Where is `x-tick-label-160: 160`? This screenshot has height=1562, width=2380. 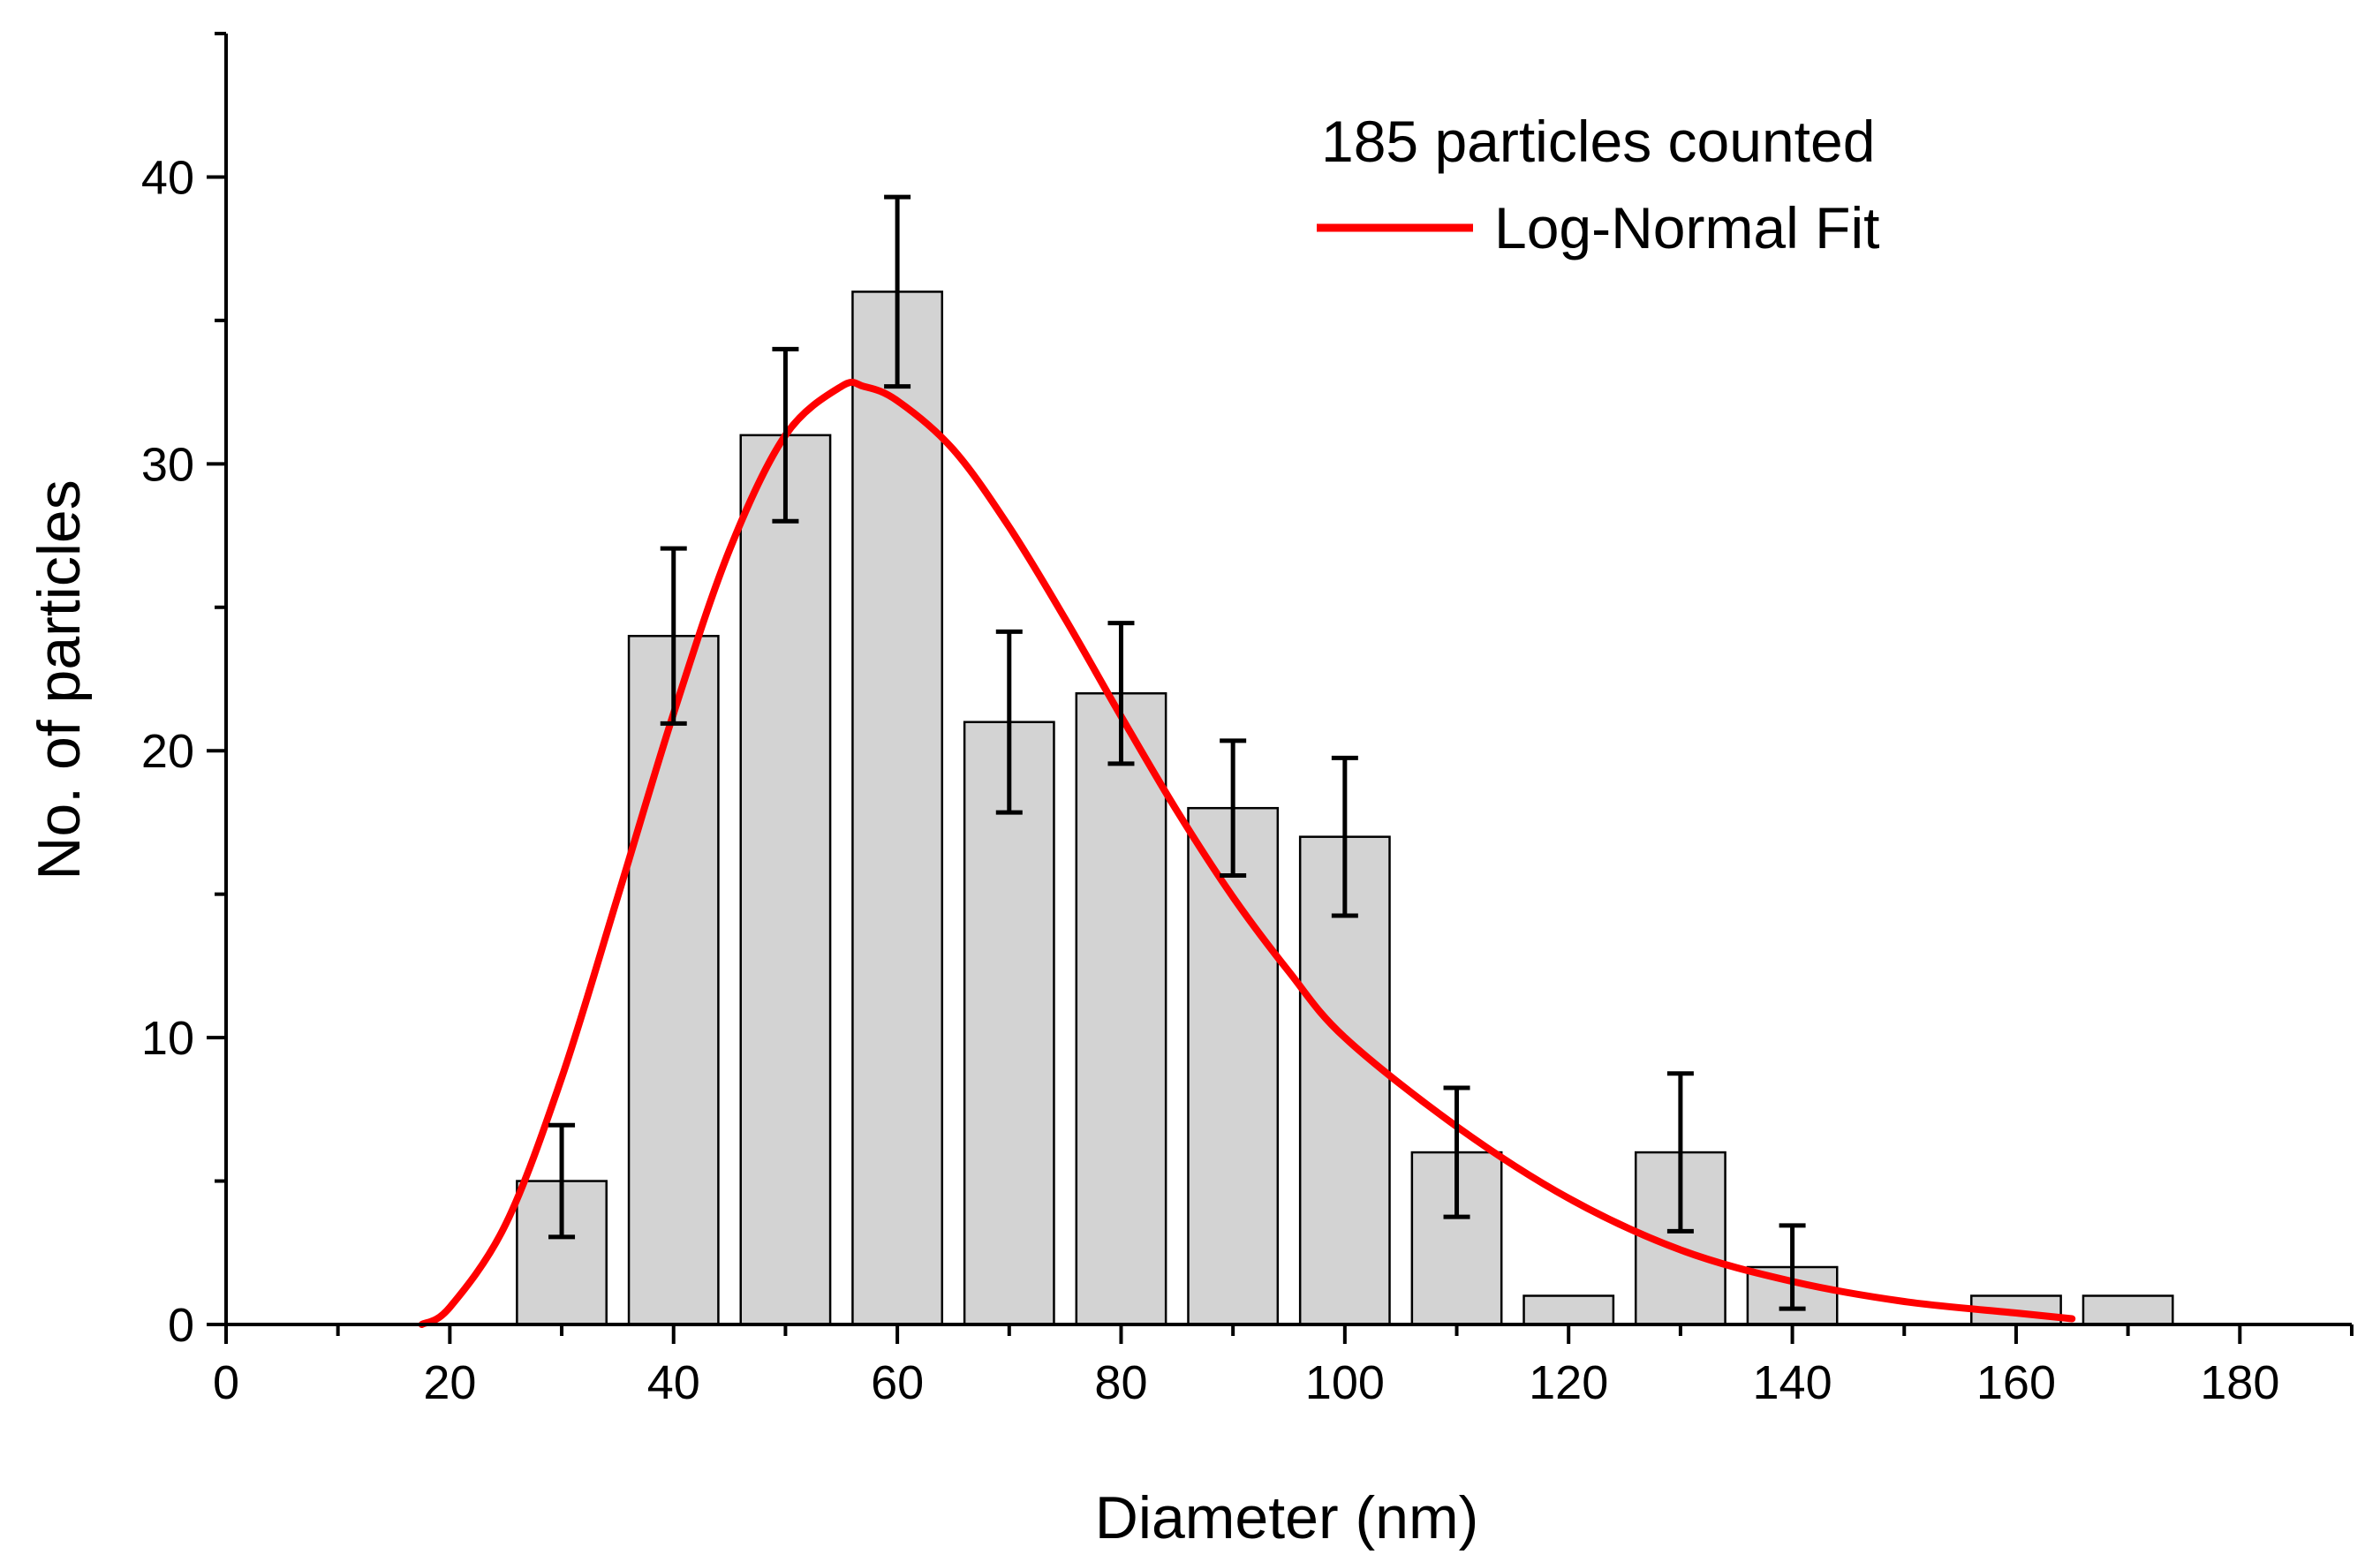 x-tick-label-160: 160 is located at coordinates (2016, 1382).